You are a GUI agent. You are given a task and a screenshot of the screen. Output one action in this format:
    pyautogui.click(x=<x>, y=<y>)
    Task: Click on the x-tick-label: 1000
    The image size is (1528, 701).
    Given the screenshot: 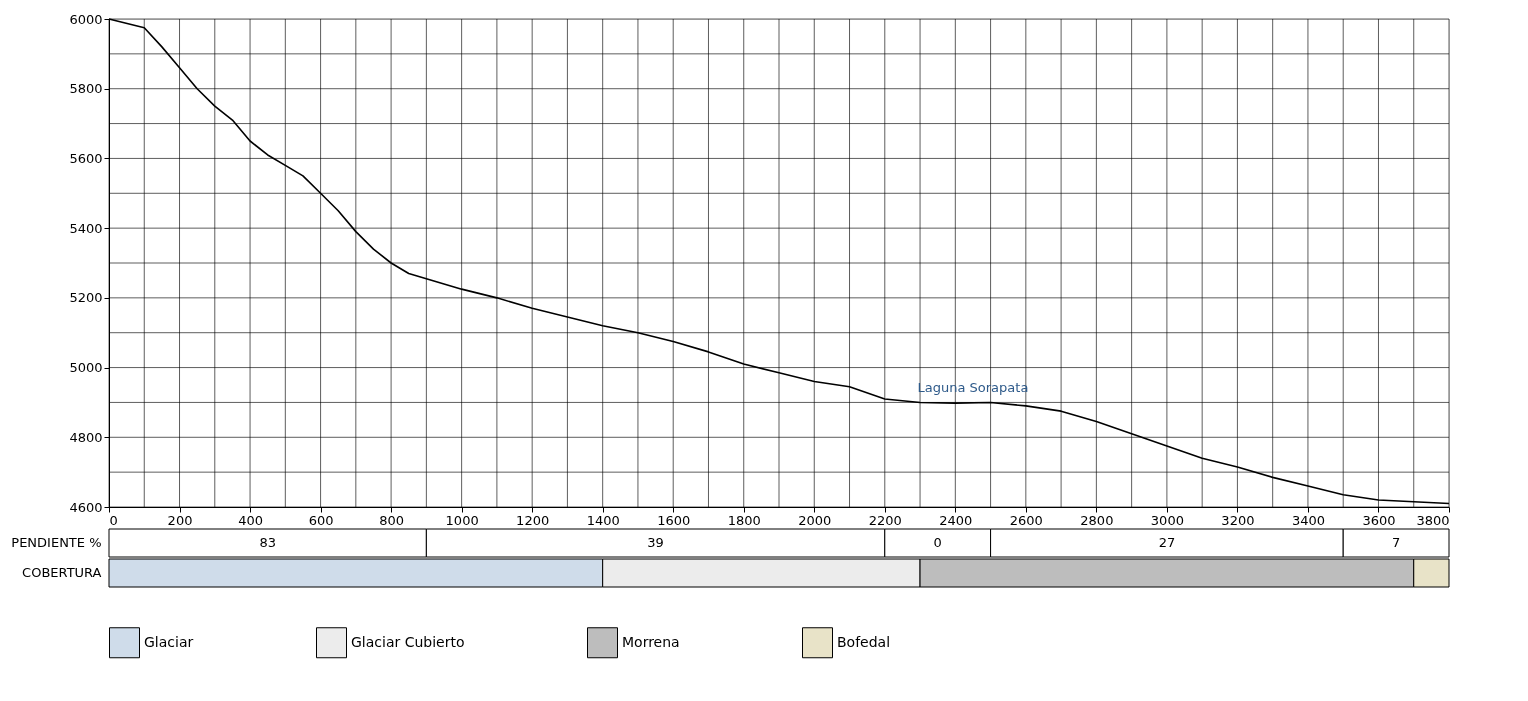 What is the action you would take?
    pyautogui.click(x=462, y=520)
    